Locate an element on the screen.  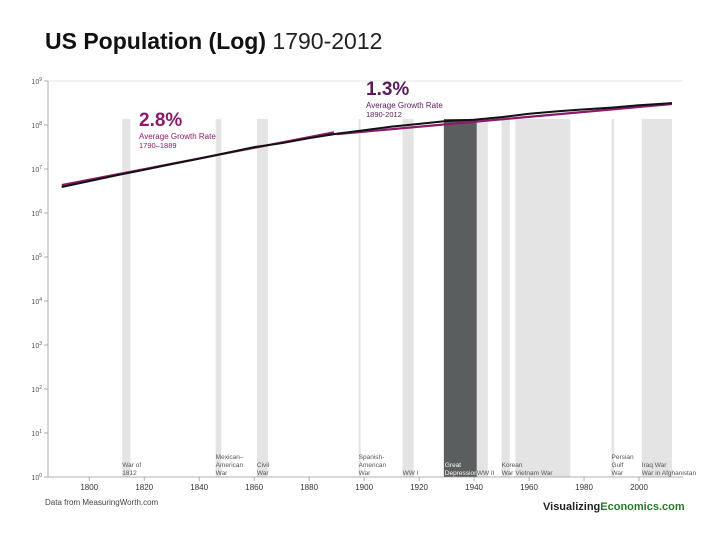
x-tick-label: 1900 is located at coordinates (364, 487).